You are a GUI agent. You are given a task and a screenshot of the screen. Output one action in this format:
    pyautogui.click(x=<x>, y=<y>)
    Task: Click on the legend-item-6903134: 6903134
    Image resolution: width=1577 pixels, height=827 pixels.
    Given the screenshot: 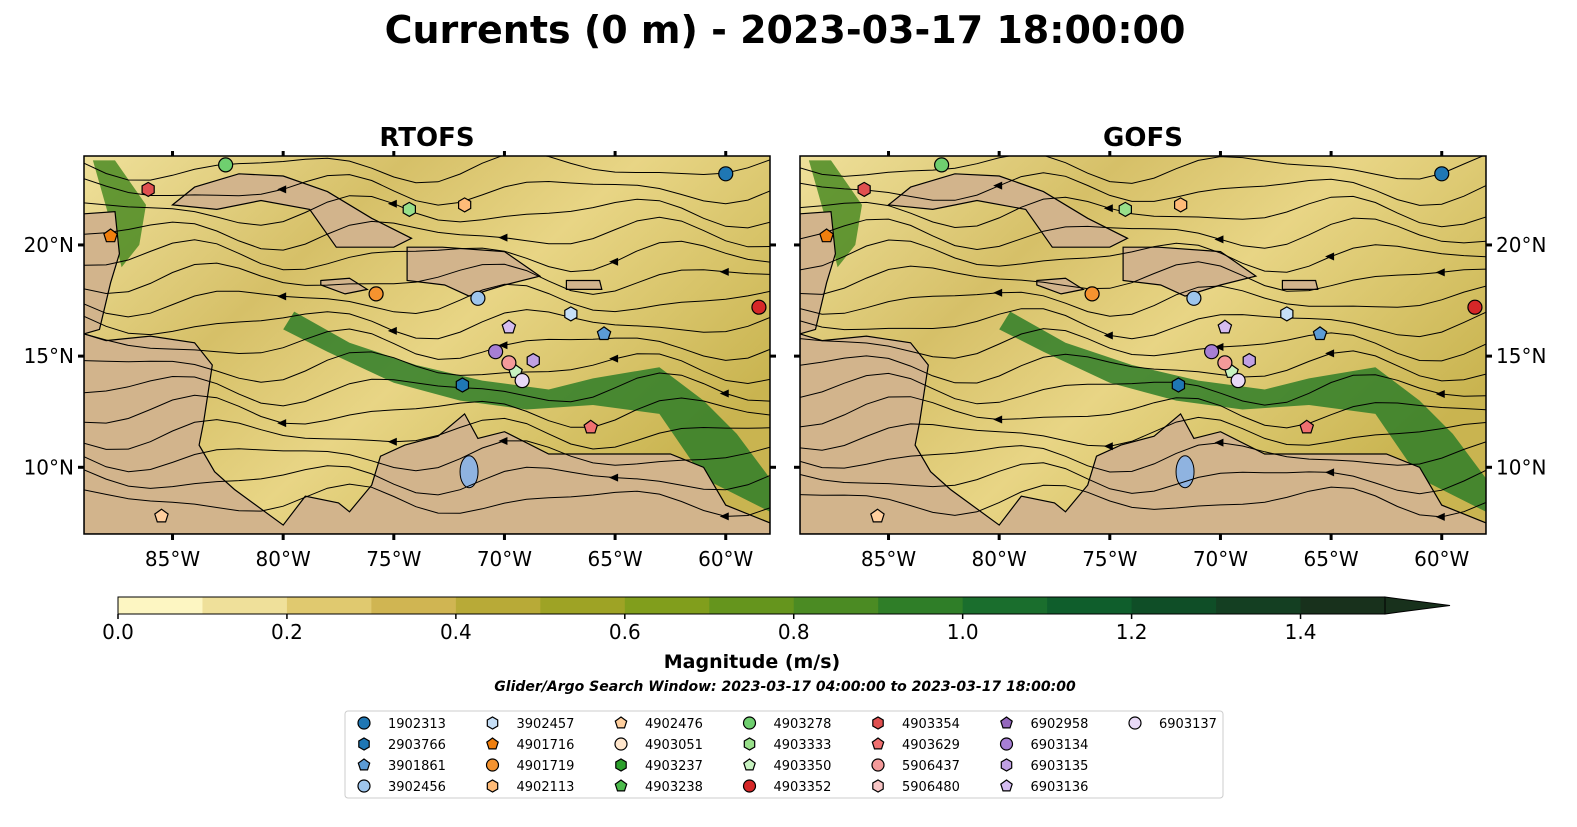 What is the action you would take?
    pyautogui.click(x=1044, y=745)
    